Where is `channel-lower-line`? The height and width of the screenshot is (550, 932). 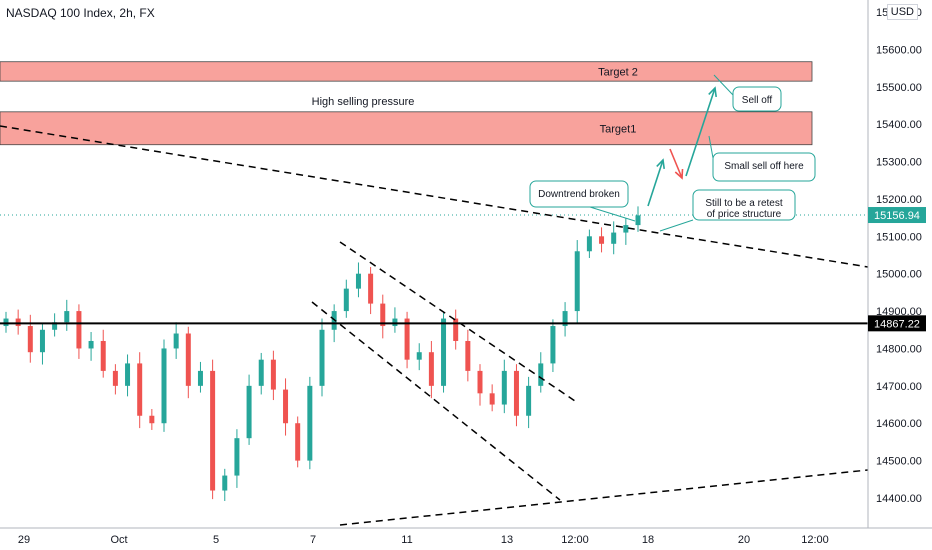
channel-lower-line is located at coordinates (436, 401).